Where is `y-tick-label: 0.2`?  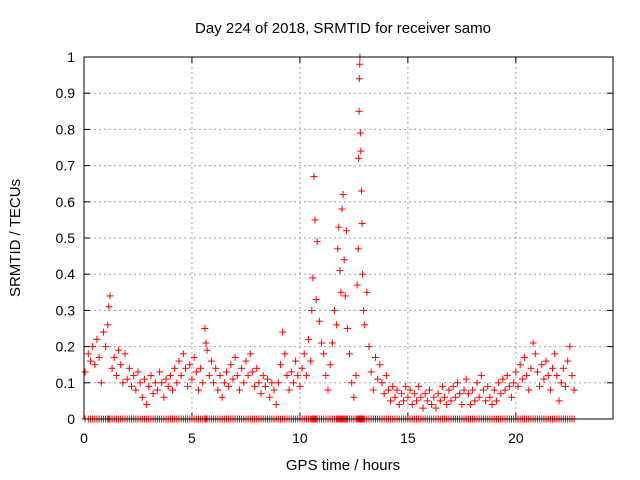
y-tick-label: 0.2 is located at coordinates (66, 347).